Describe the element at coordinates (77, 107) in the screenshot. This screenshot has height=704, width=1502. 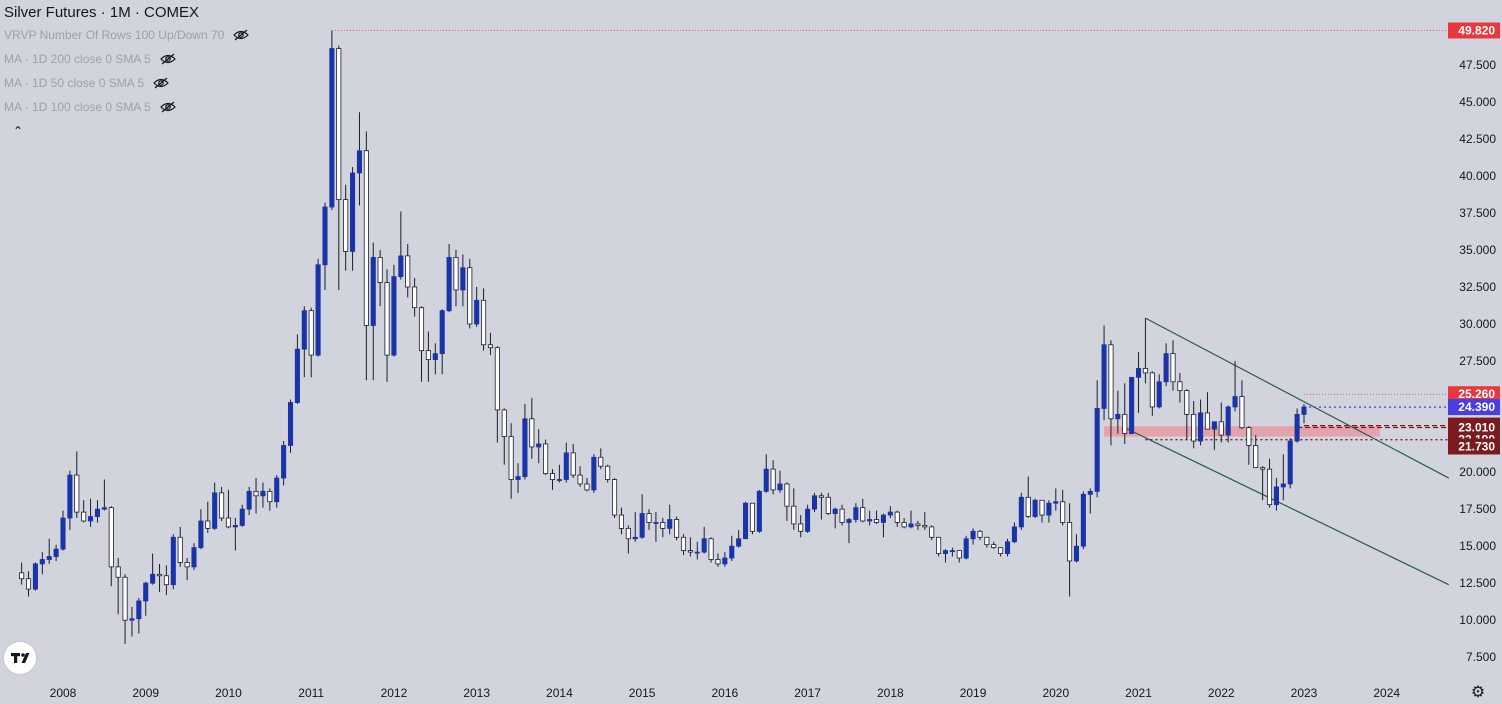
I see `indicator-label: MA · 1D 100 close 0 SMA 5` at that location.